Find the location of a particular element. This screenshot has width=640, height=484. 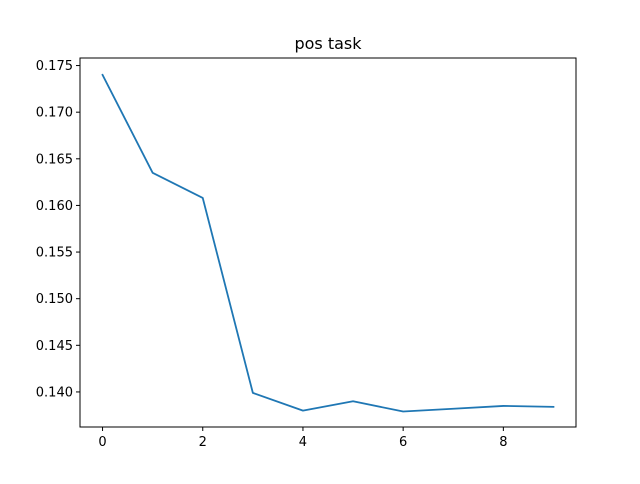

x-tick-label: 6 is located at coordinates (403, 442).